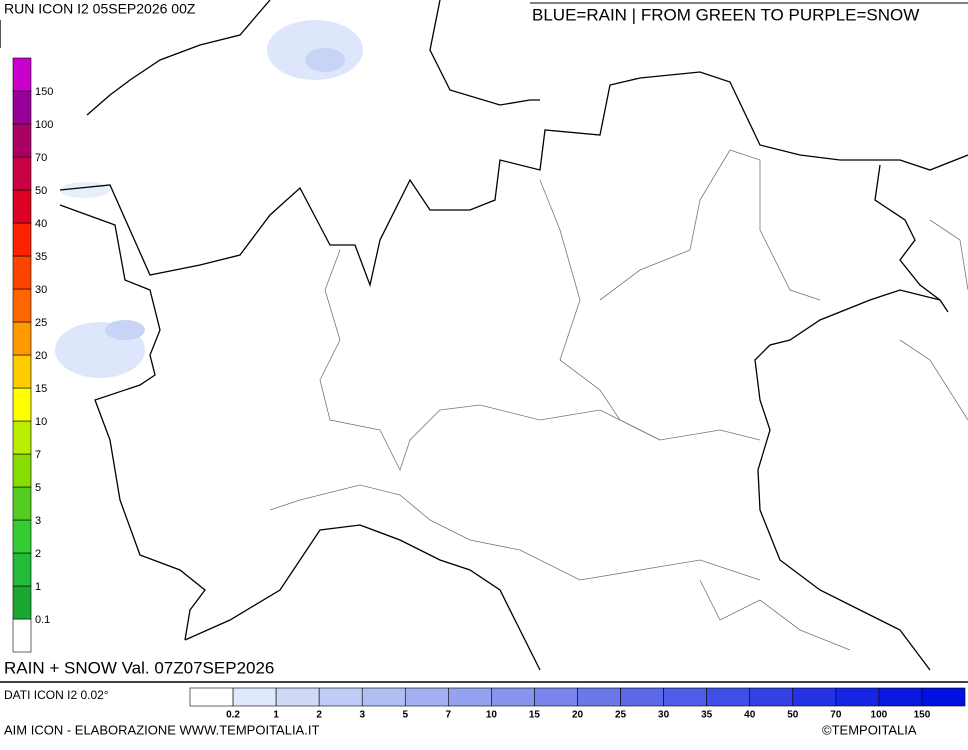  Describe the element at coordinates (922, 715) in the screenshot. I see `rain-label: 150` at that location.